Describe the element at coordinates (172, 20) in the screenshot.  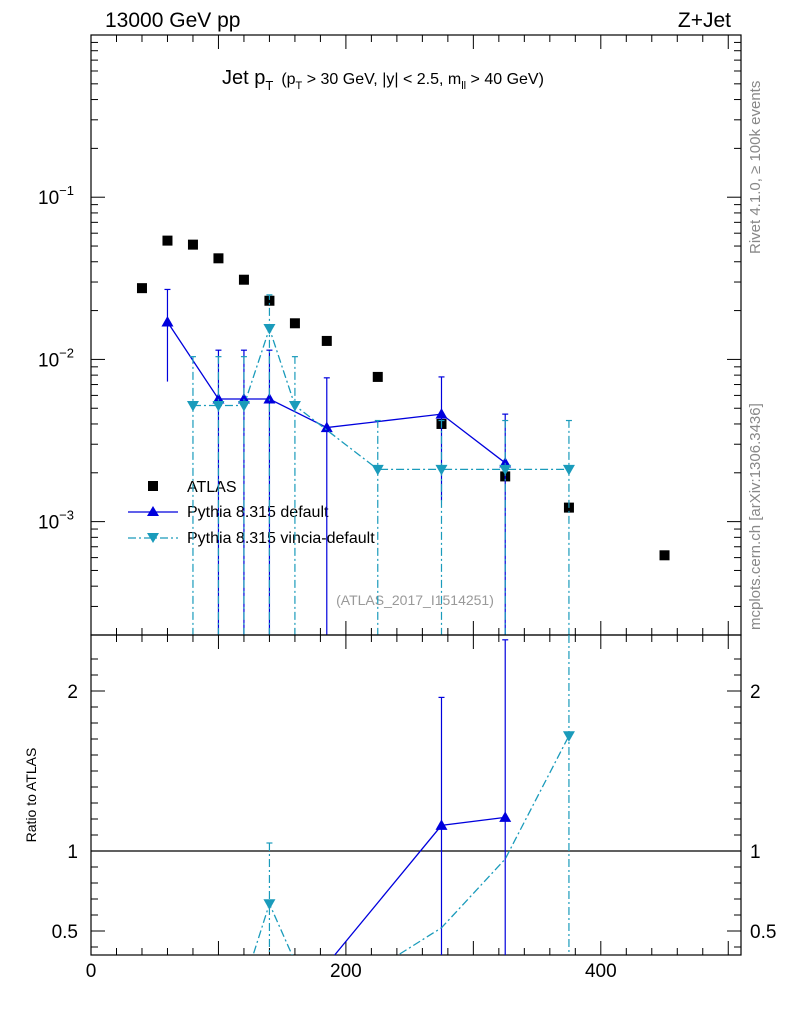
I see `energy-label: 13000 GeV pp` at that location.